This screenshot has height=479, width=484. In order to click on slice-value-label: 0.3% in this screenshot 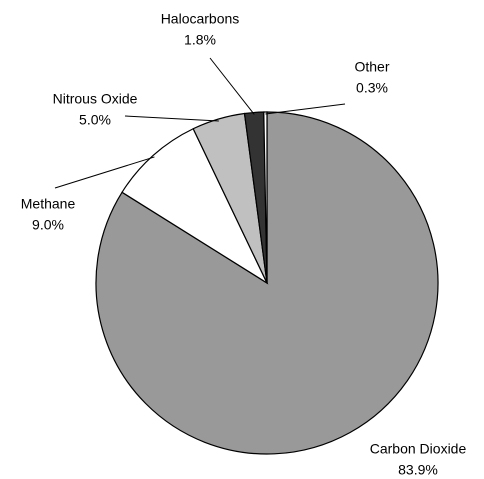, I will do `click(372, 88)`.